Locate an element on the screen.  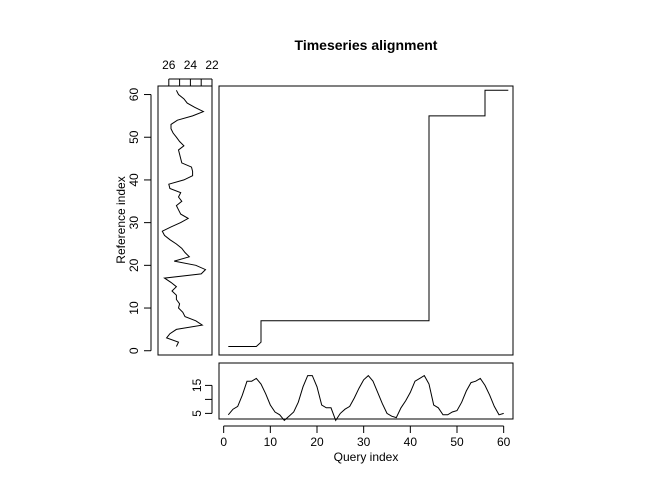
query-series-line is located at coordinates (365, 398).